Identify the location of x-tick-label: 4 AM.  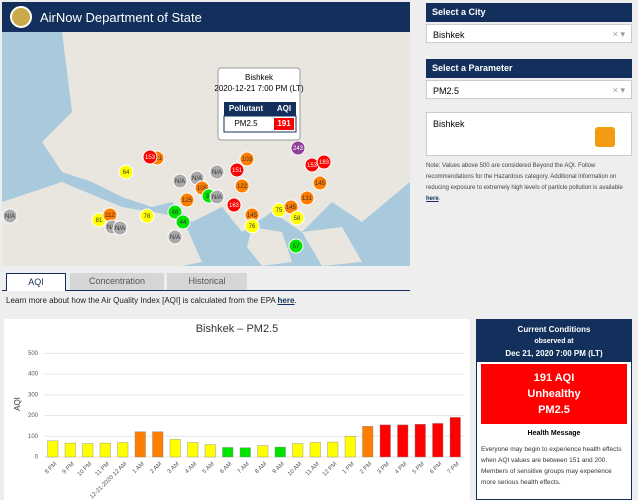
(191, 468).